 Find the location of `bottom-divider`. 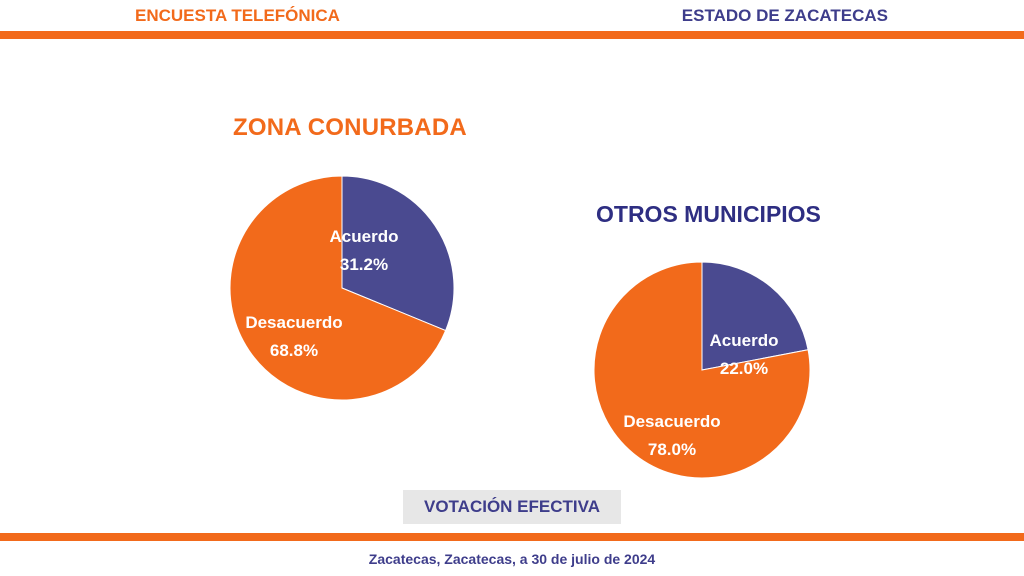

bottom-divider is located at coordinates (512, 537).